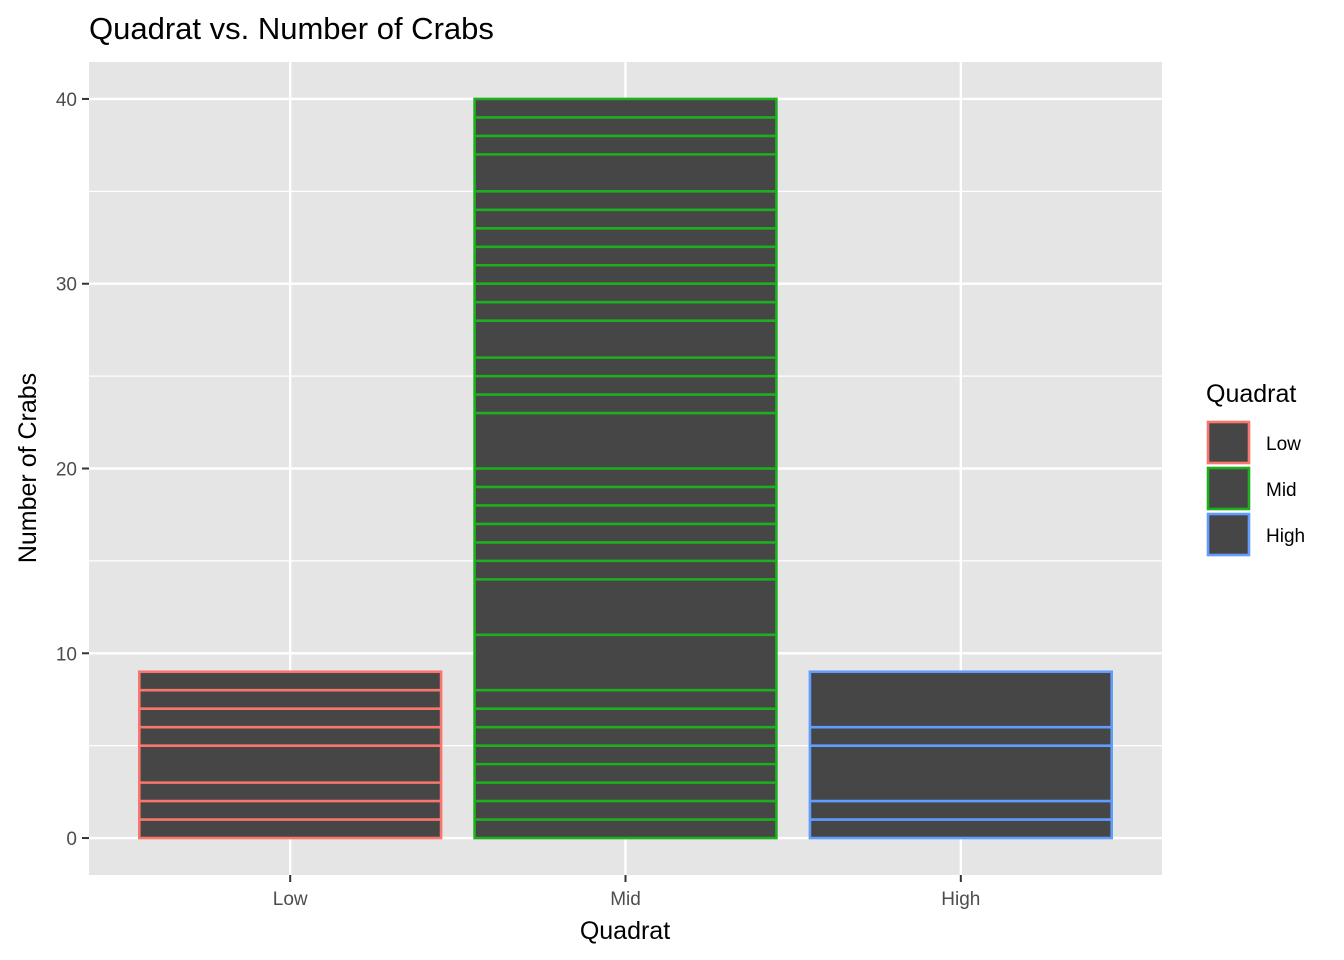 The width and height of the screenshot is (1344, 960). What do you see at coordinates (625, 931) in the screenshot?
I see `x-axis-title: Quadrat` at bounding box center [625, 931].